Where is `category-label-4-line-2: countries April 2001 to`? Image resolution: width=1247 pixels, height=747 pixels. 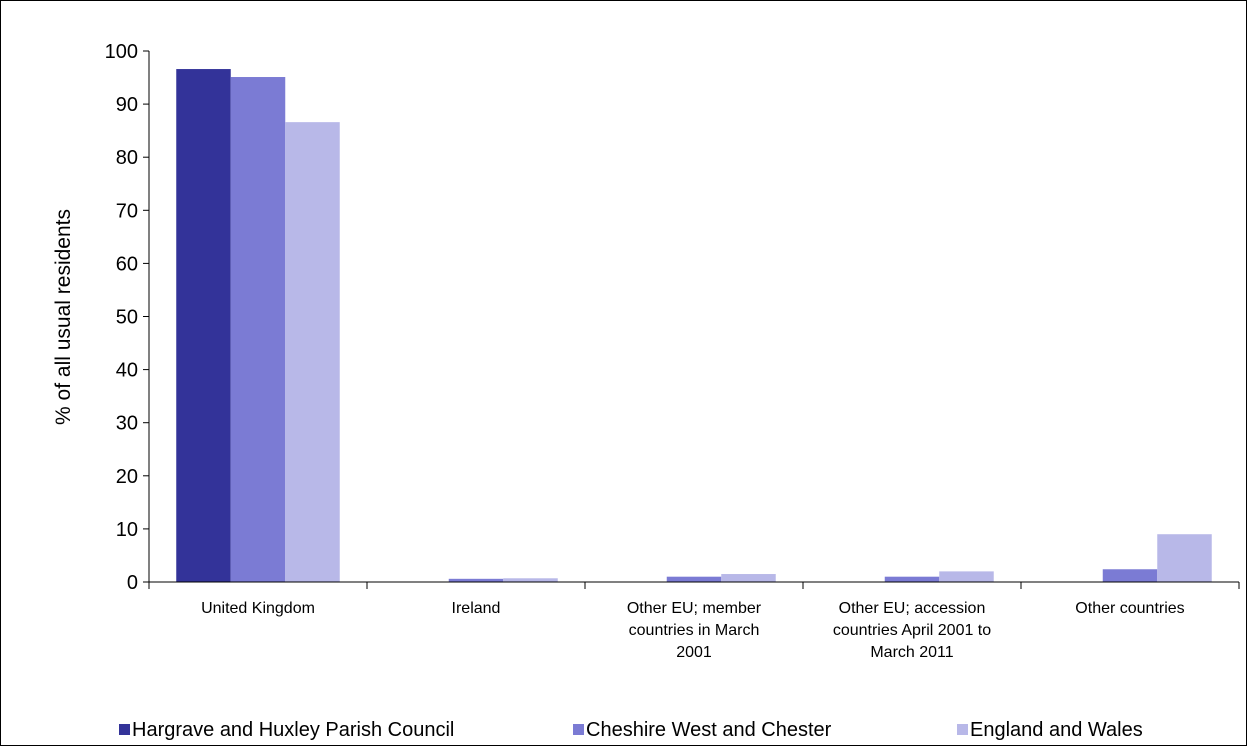 category-label-4-line-2: countries April 2001 to is located at coordinates (912, 630).